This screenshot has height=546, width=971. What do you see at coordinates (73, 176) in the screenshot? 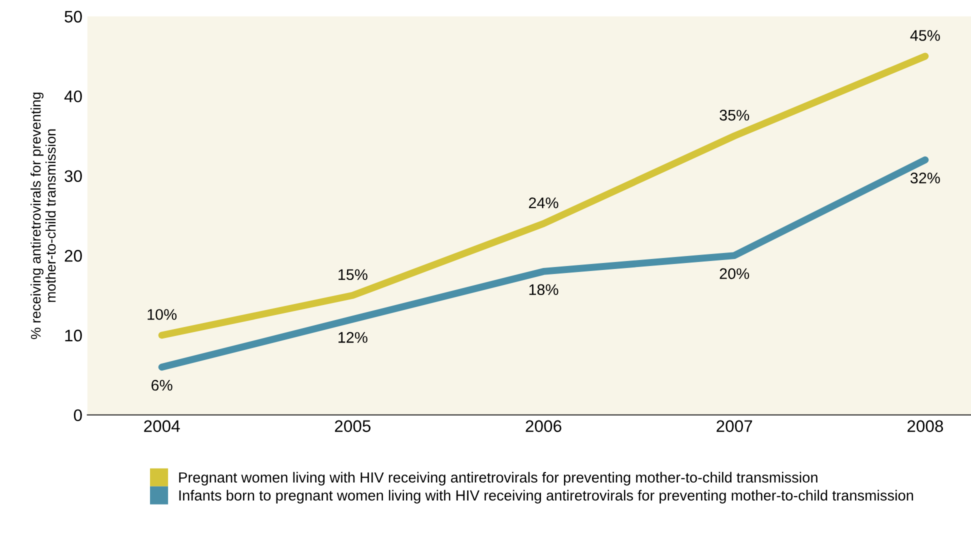
I see `y-tick-label: 30` at bounding box center [73, 176].